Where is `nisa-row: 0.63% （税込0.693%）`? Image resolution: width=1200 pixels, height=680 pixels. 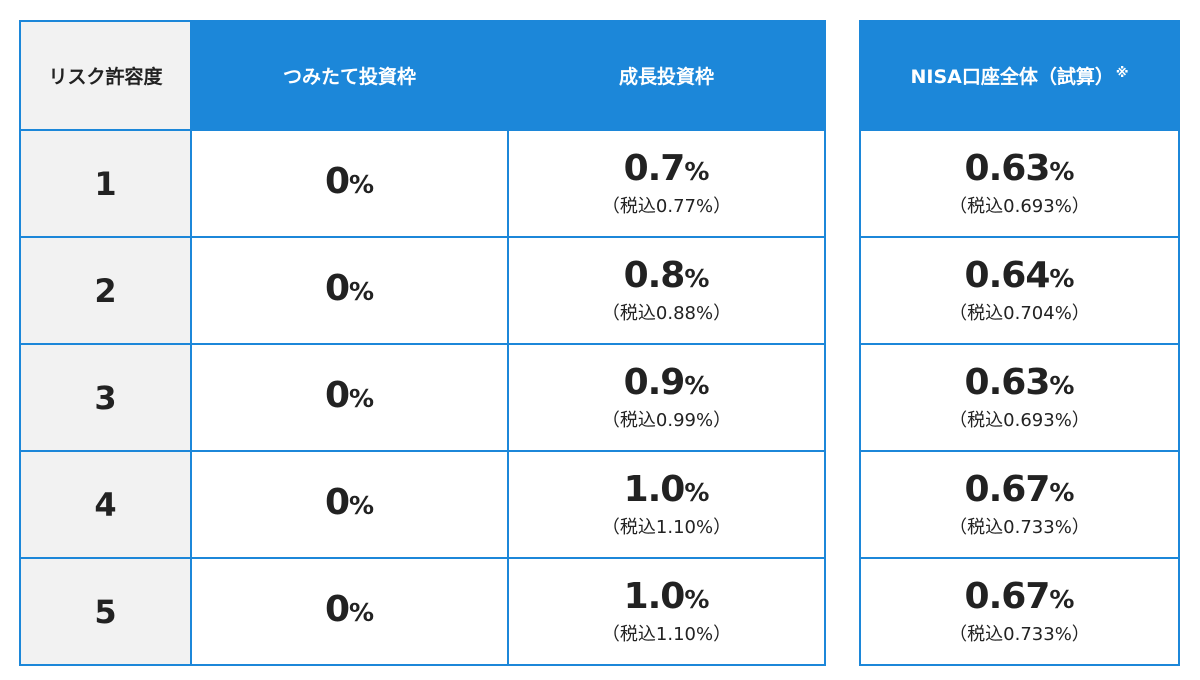 nisa-row: 0.63% （税込0.693%） is located at coordinates (1019, 183).